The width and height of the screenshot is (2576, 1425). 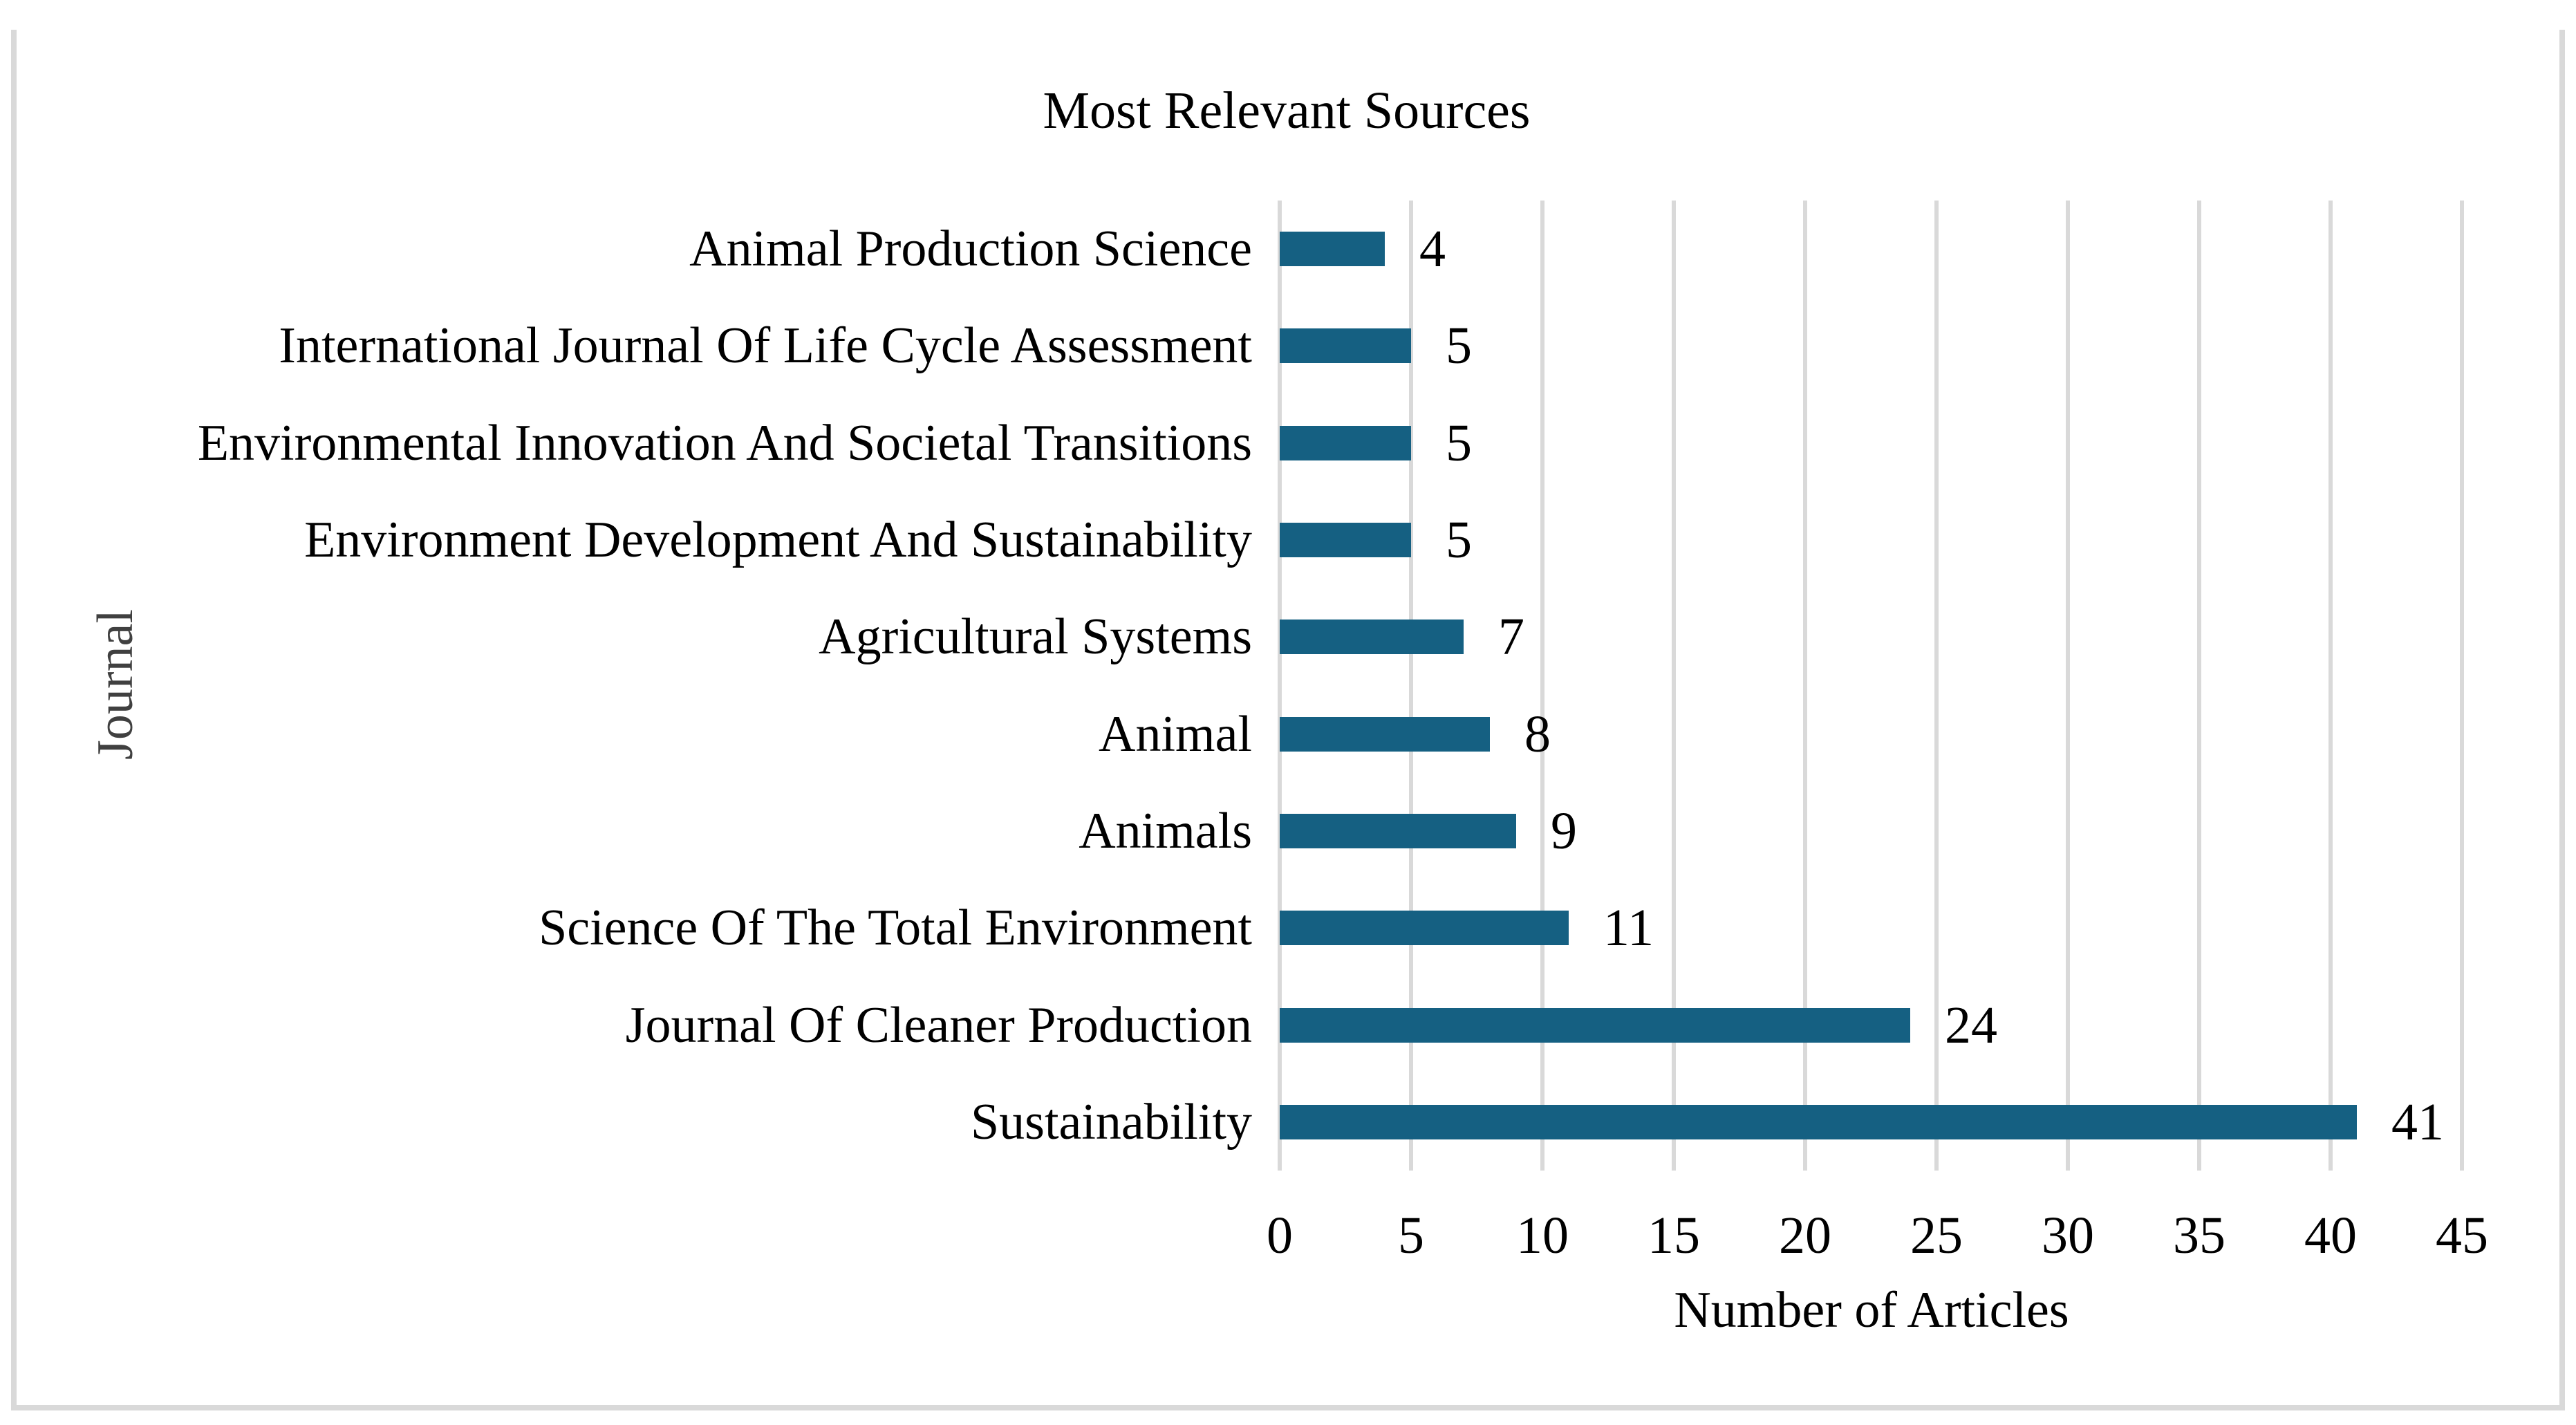 I want to click on category-label: Journal Of Cleaner Production, so click(x=938, y=1025).